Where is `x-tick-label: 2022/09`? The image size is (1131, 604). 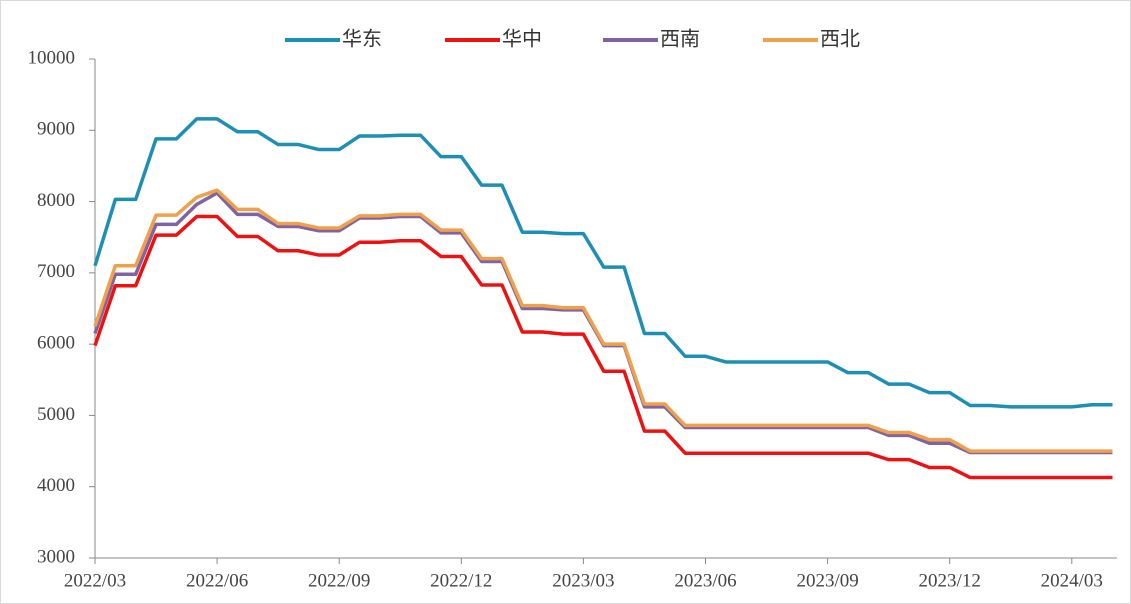
x-tick-label: 2022/09 is located at coordinates (339, 580).